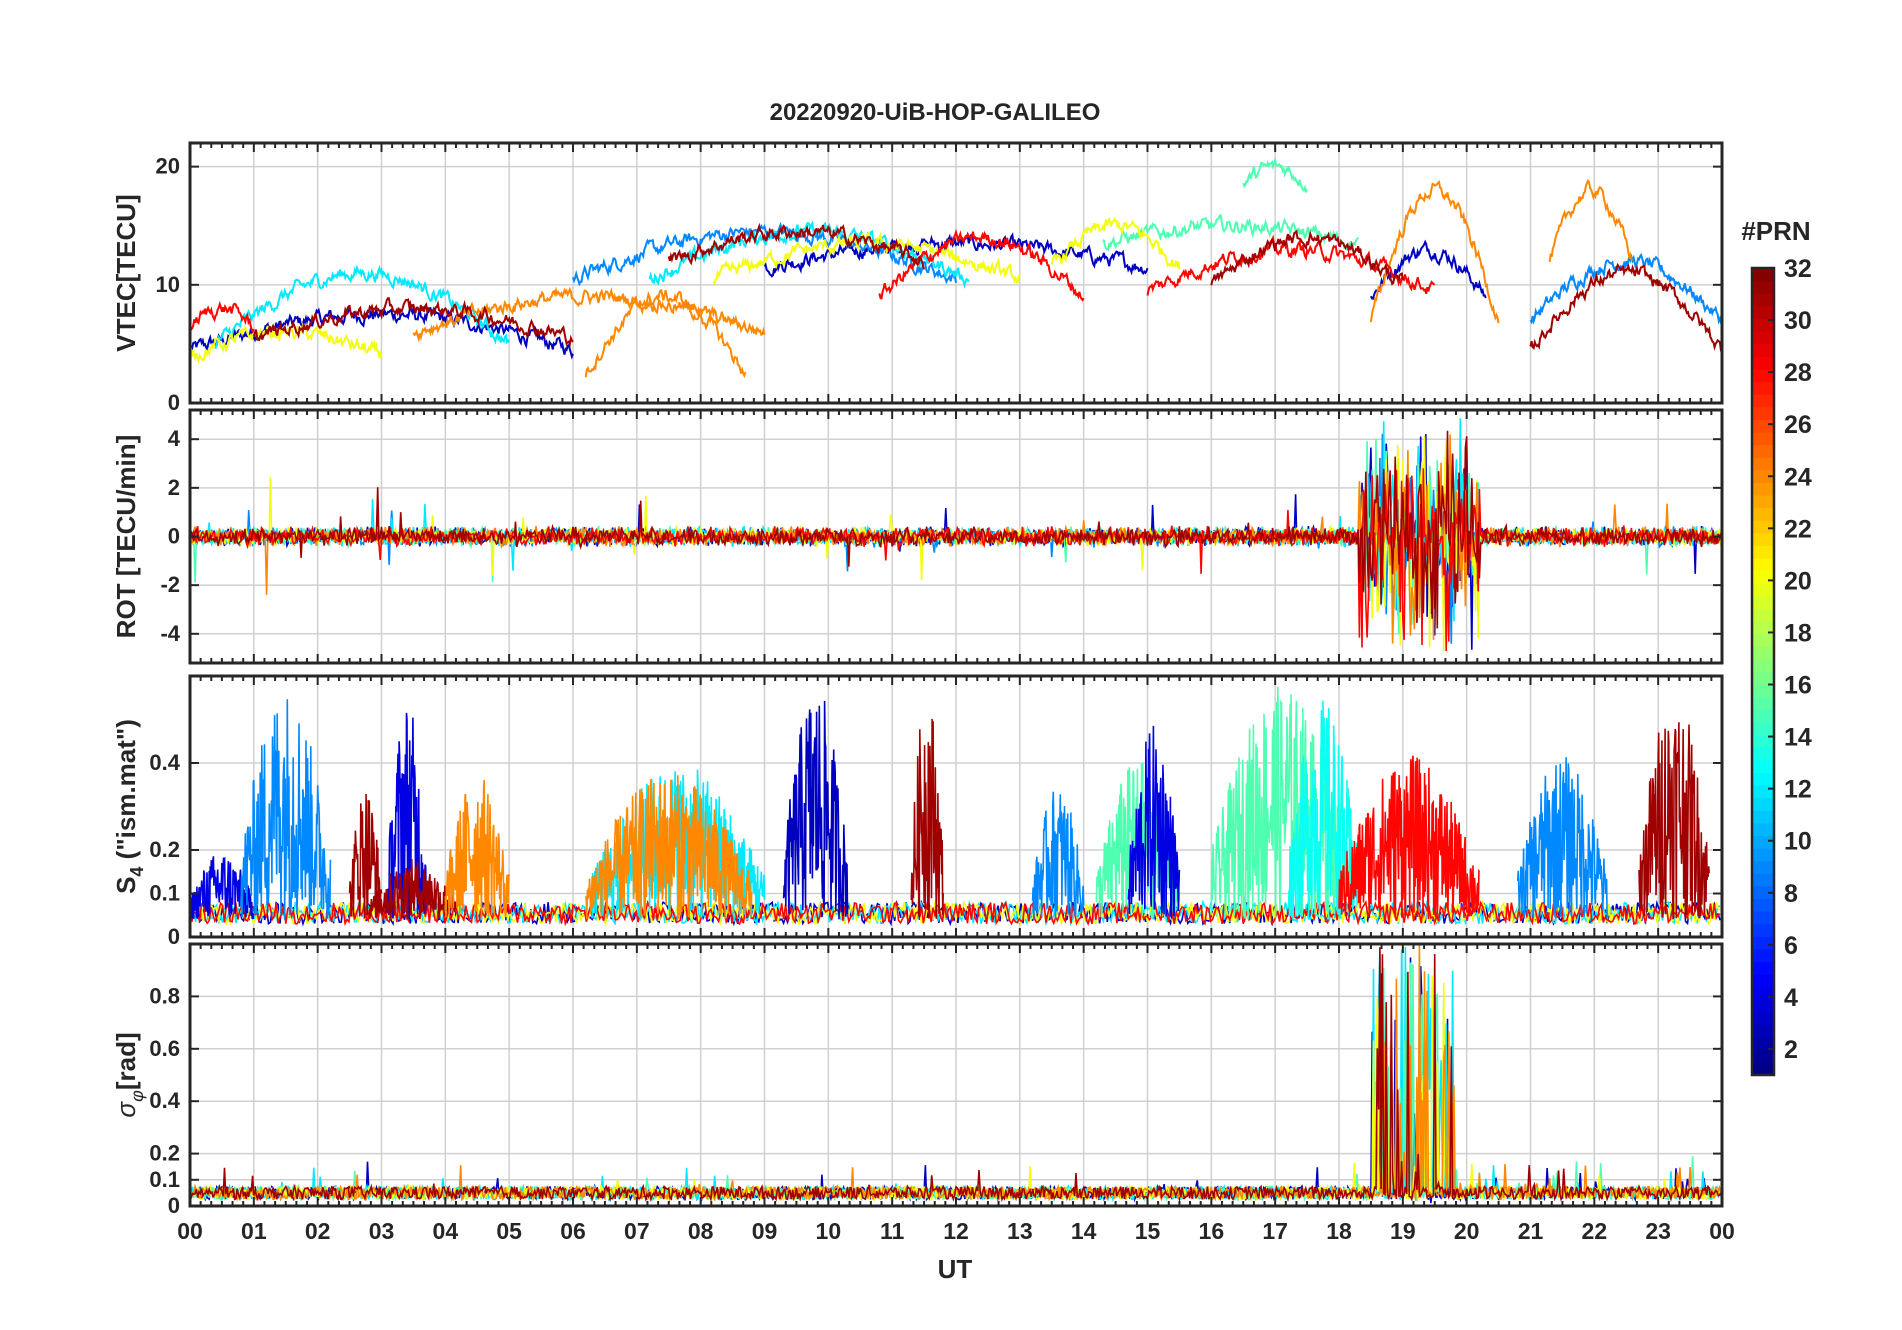 The width and height of the screenshot is (1902, 1330). What do you see at coordinates (1339, 1231) in the screenshot?
I see `x-tick-label: 18` at bounding box center [1339, 1231].